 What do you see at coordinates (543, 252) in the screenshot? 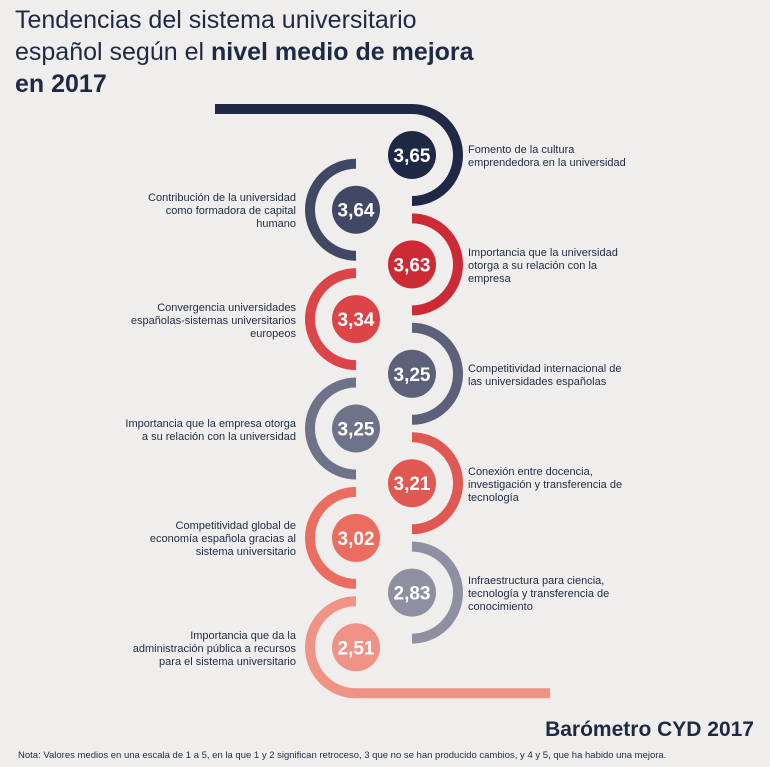
I see `category-label-line: Importancia que la universidad` at bounding box center [543, 252].